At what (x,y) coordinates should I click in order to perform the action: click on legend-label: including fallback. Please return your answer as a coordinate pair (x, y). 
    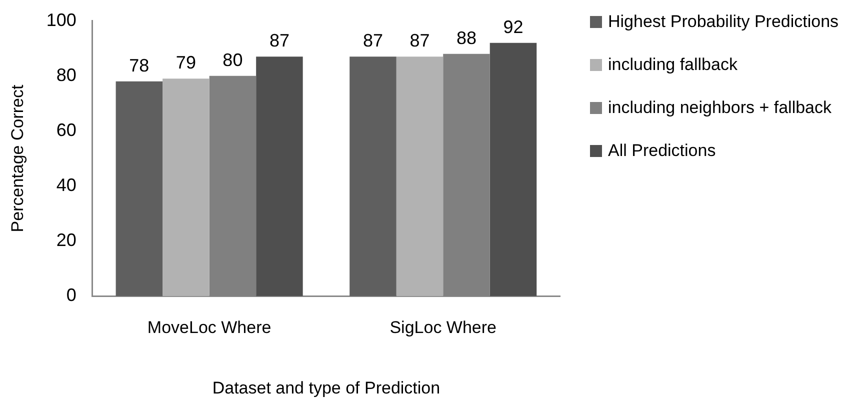
    Looking at the image, I should click on (673, 65).